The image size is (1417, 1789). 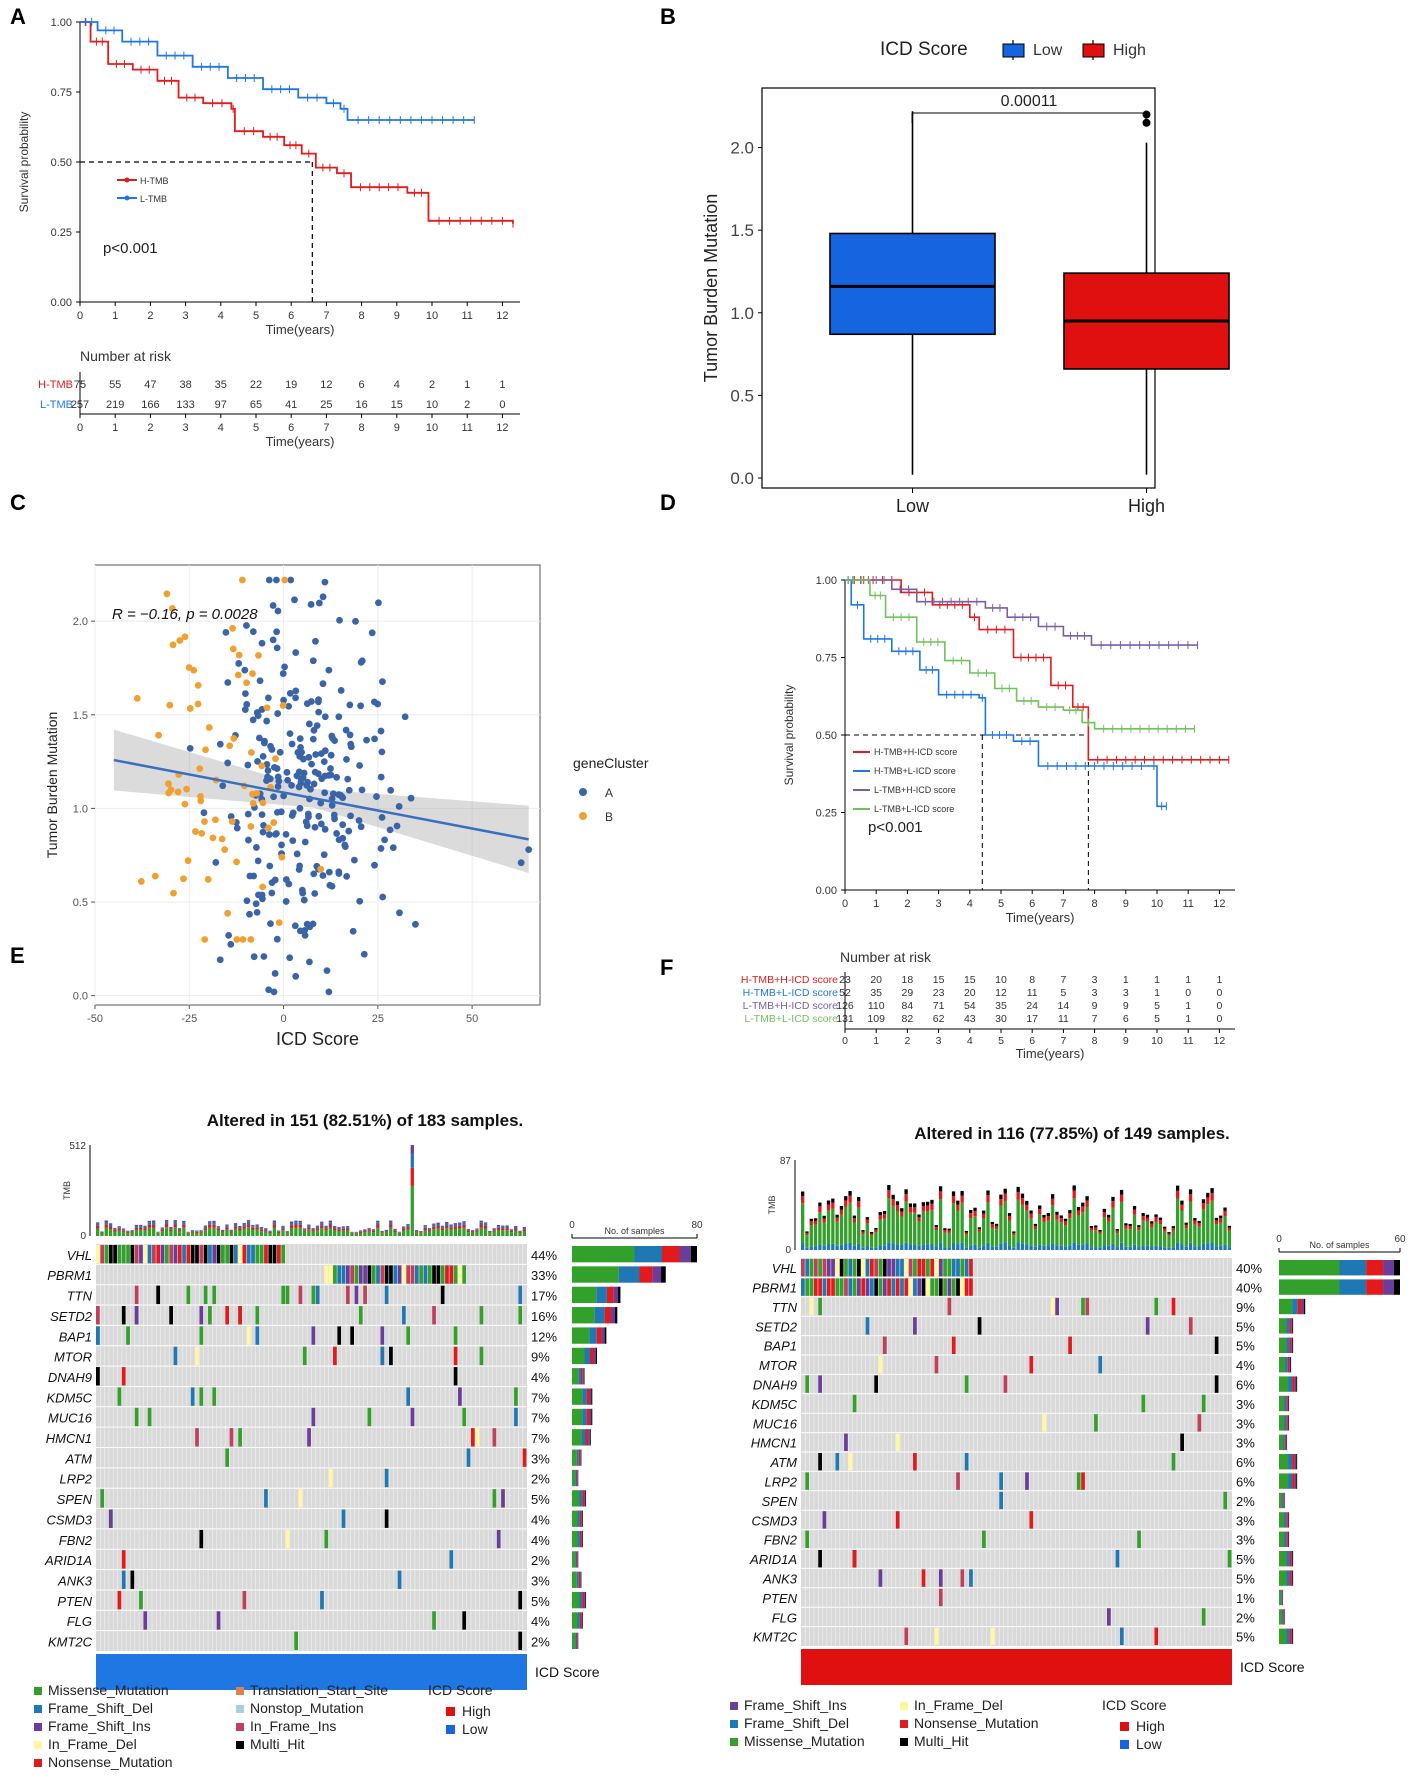 What do you see at coordinates (1157, 1041) in the screenshot?
I see `risk-tick-label: 10` at bounding box center [1157, 1041].